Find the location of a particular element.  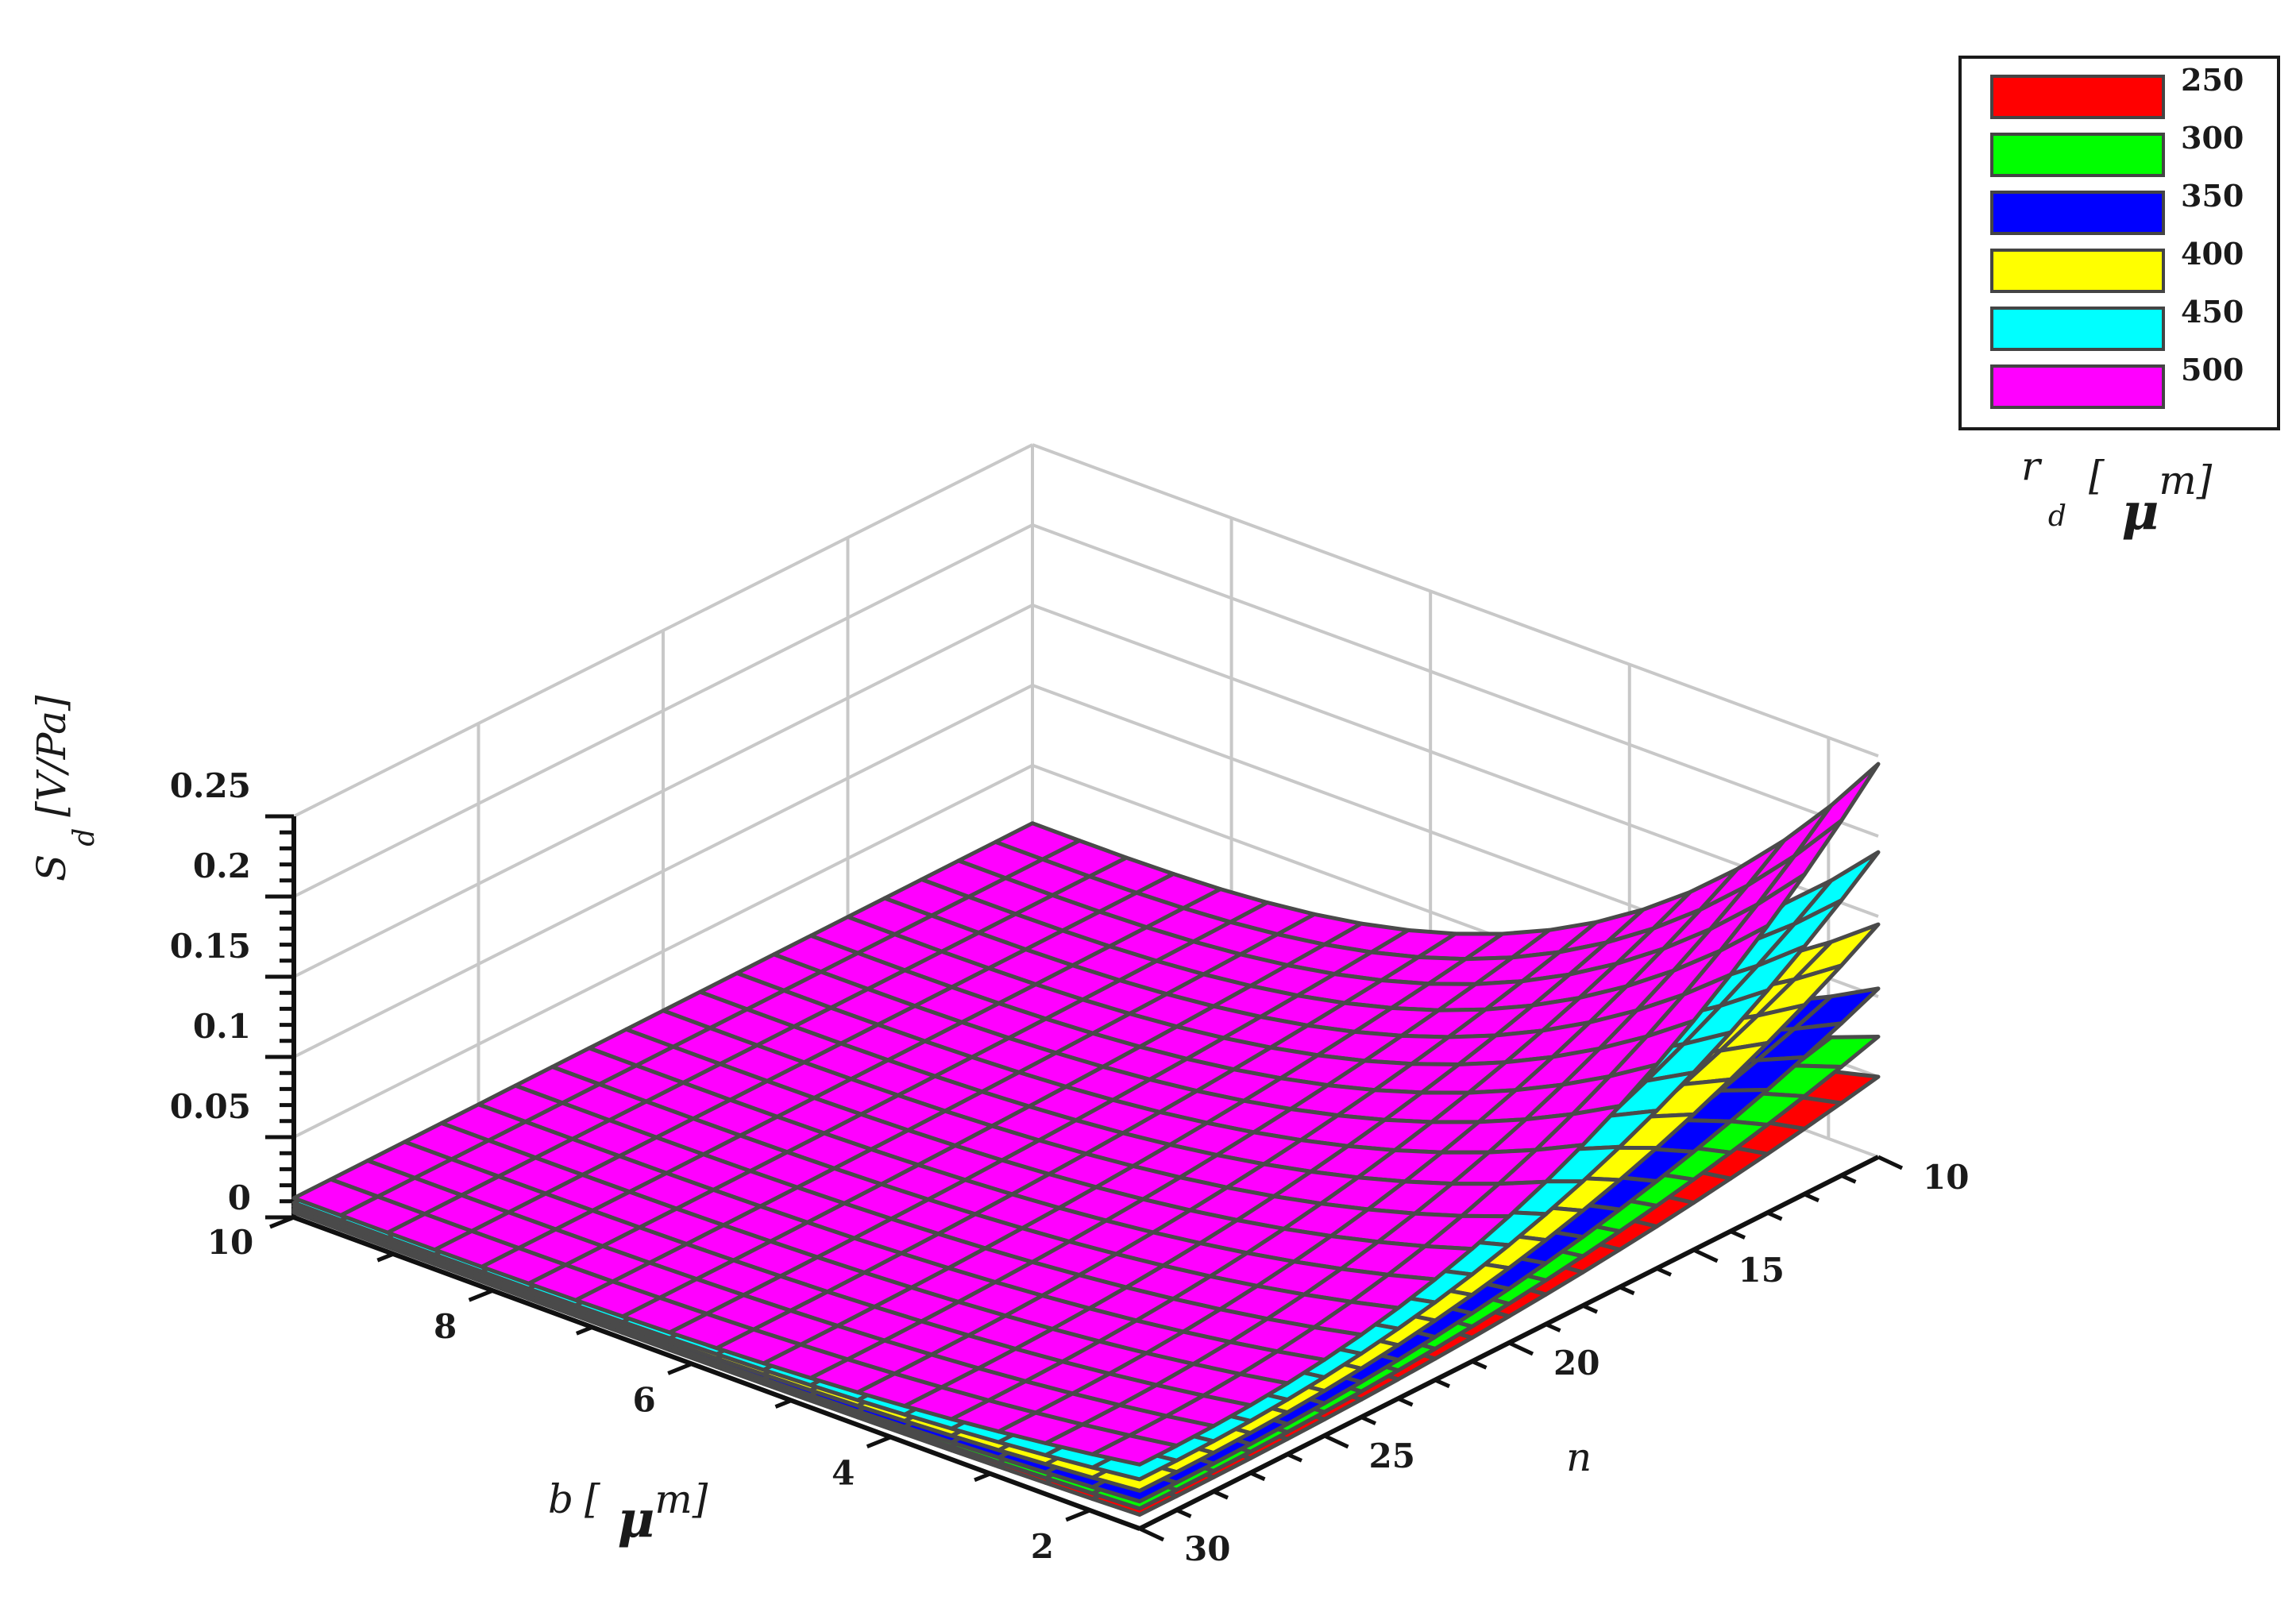

n-tick-label-2: 20 is located at coordinates (1576, 1363).